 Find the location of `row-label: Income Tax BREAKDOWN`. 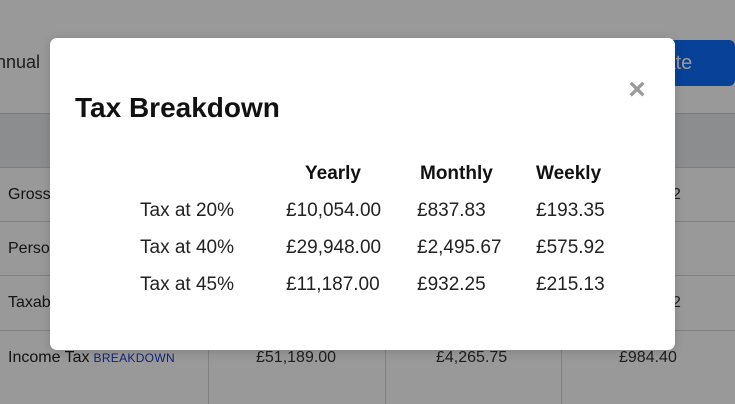

row-label: Income Tax BREAKDOWN is located at coordinates (91, 358).